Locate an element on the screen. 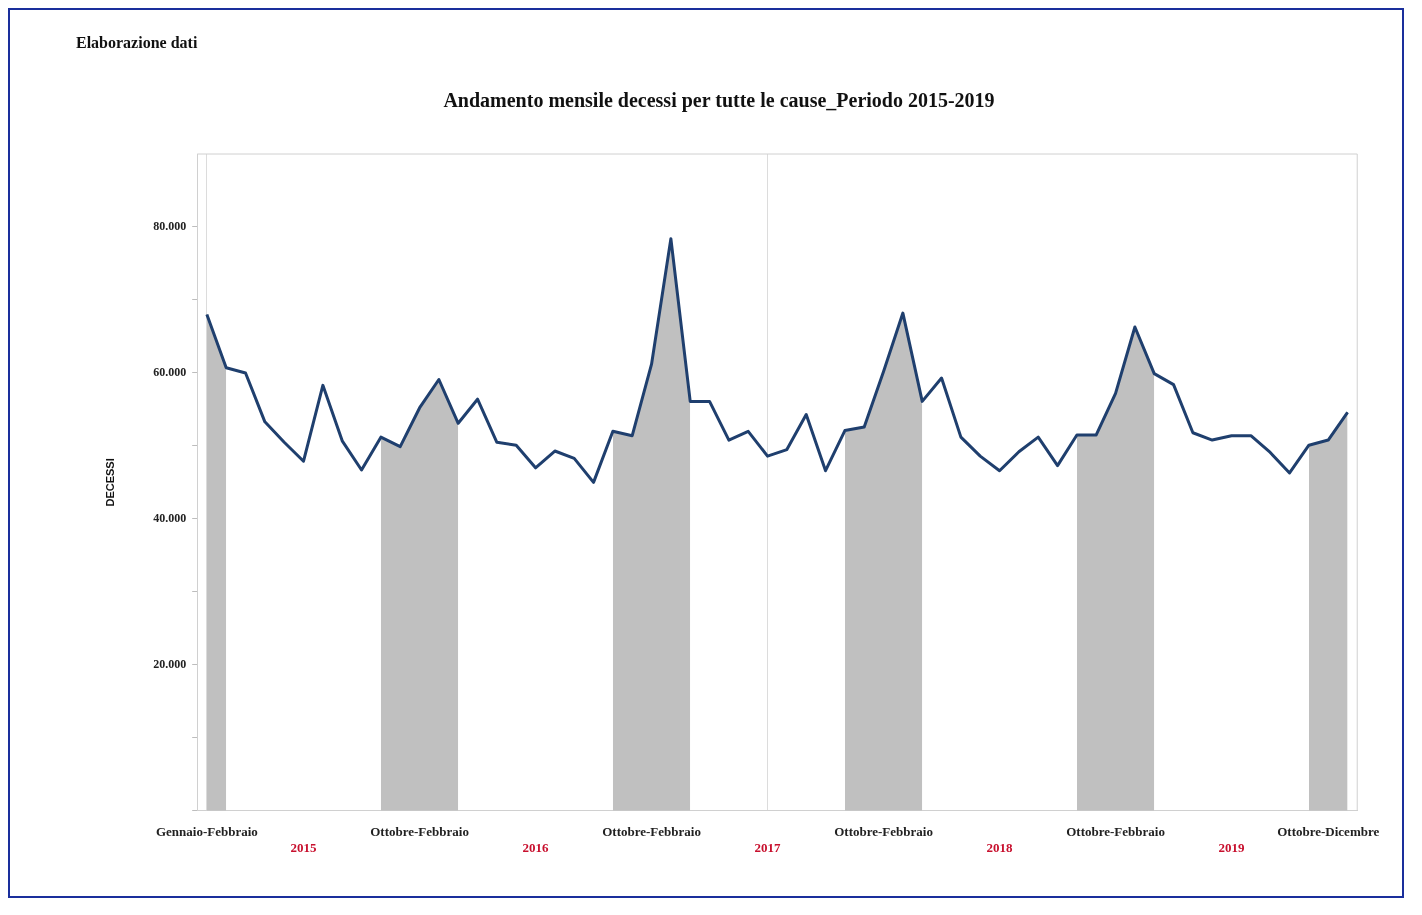  x-tick-label: 2018 is located at coordinates (1000, 847).